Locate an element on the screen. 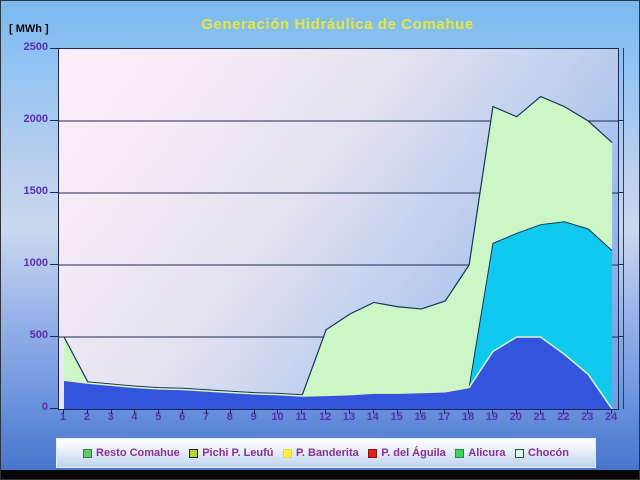 This screenshot has height=480, width=640. y-tick-label: 2500 is located at coordinates (35, 47).